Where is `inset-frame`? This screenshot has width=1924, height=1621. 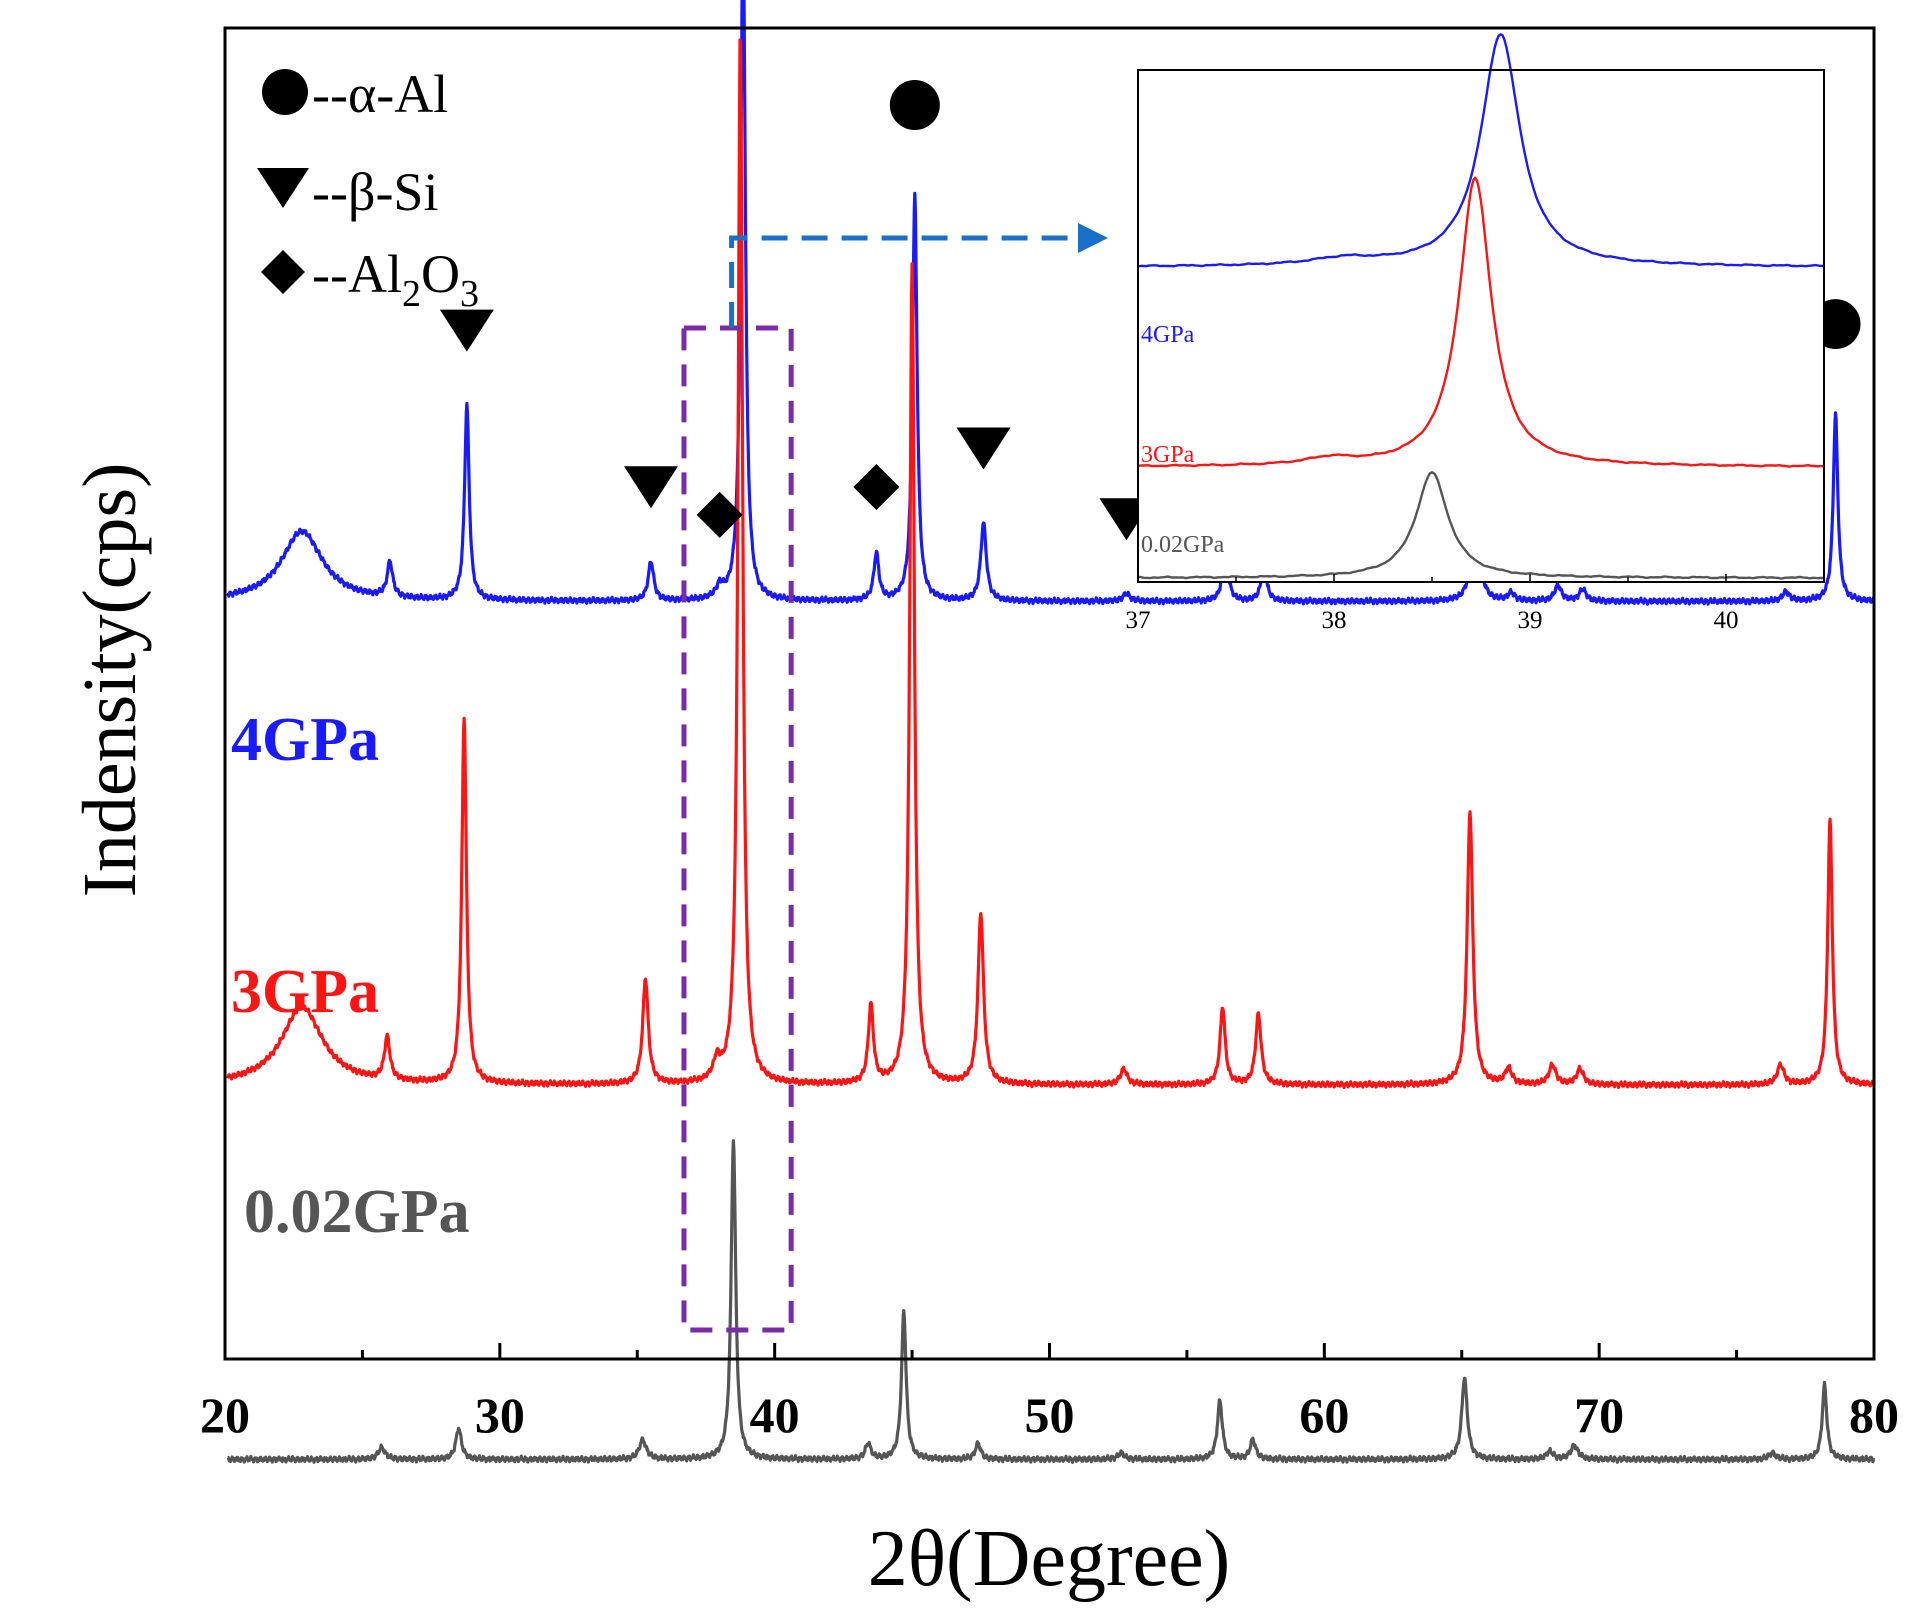
inset-frame is located at coordinates (1481, 326).